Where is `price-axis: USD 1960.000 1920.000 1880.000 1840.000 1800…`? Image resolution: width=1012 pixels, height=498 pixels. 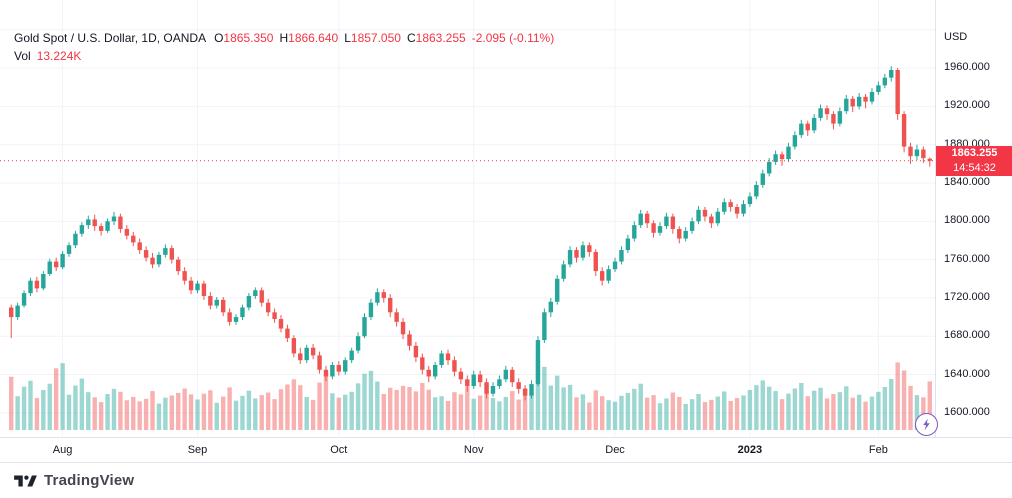 price-axis: USD 1960.000 1920.000 1880.000 1840.000 1800… is located at coordinates (973, 218).